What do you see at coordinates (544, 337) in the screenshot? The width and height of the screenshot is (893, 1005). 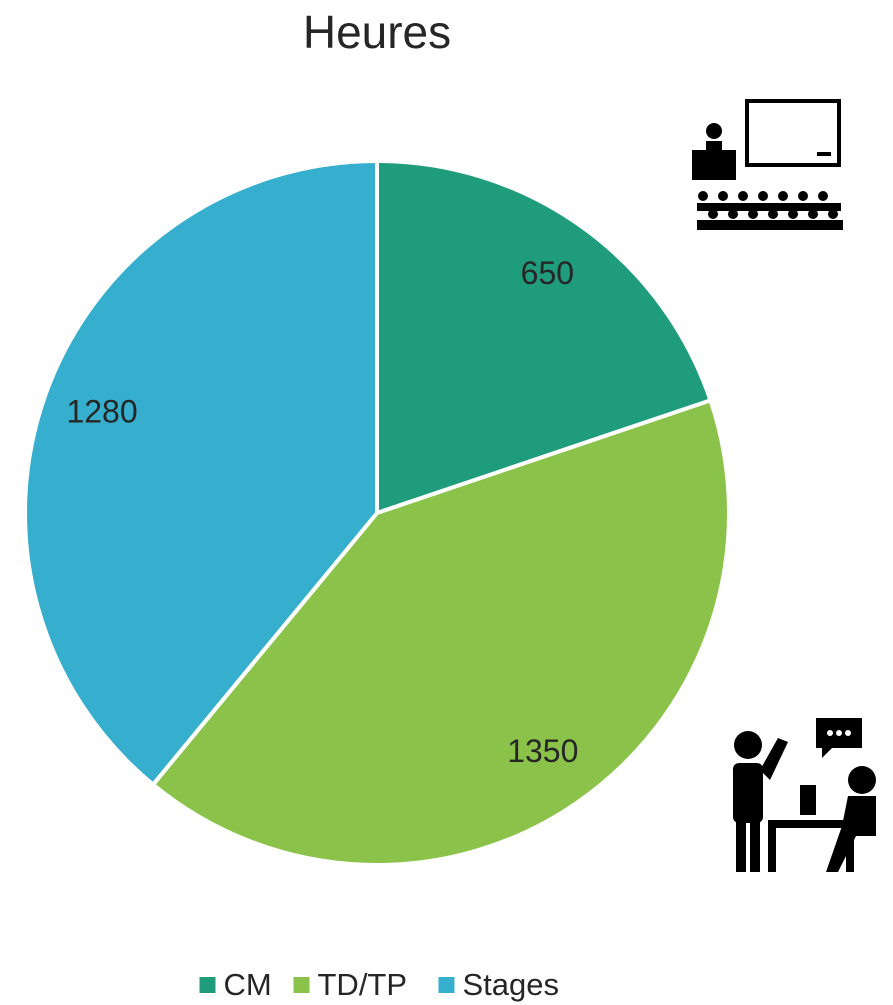 I see `pie-slice` at bounding box center [544, 337].